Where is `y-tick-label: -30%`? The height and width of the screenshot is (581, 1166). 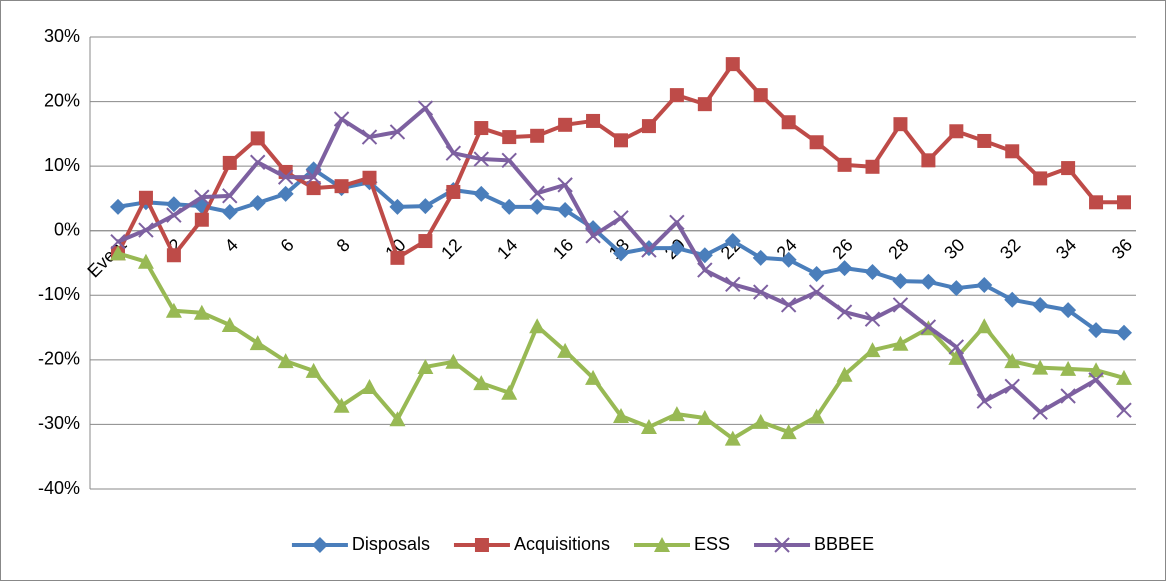
y-tick-label: -30% is located at coordinates (59, 423).